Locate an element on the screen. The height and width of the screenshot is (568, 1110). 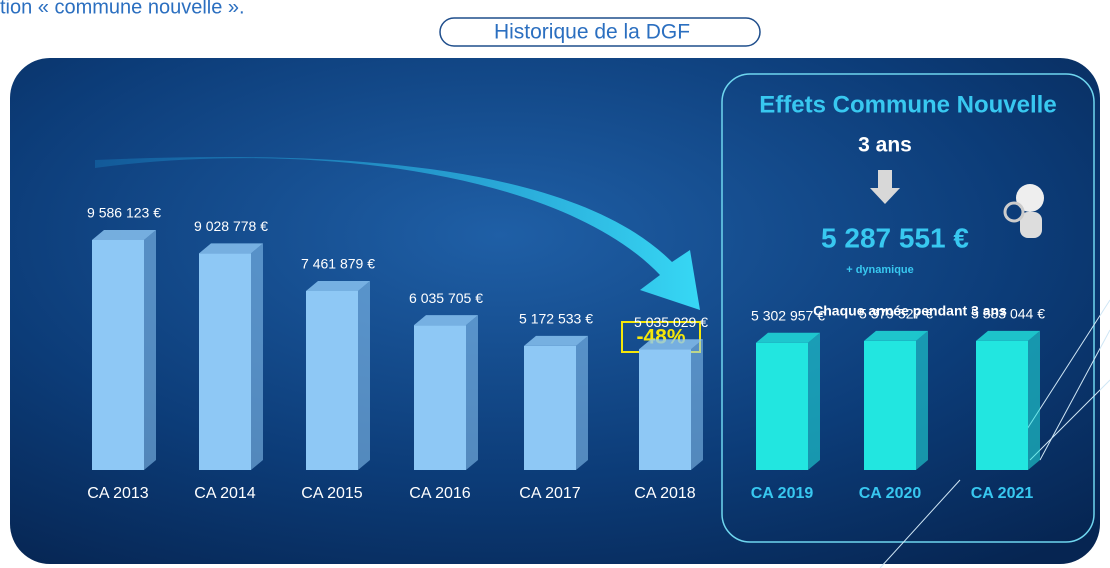
value-label: 9 586 123 € is located at coordinates (124, 213).